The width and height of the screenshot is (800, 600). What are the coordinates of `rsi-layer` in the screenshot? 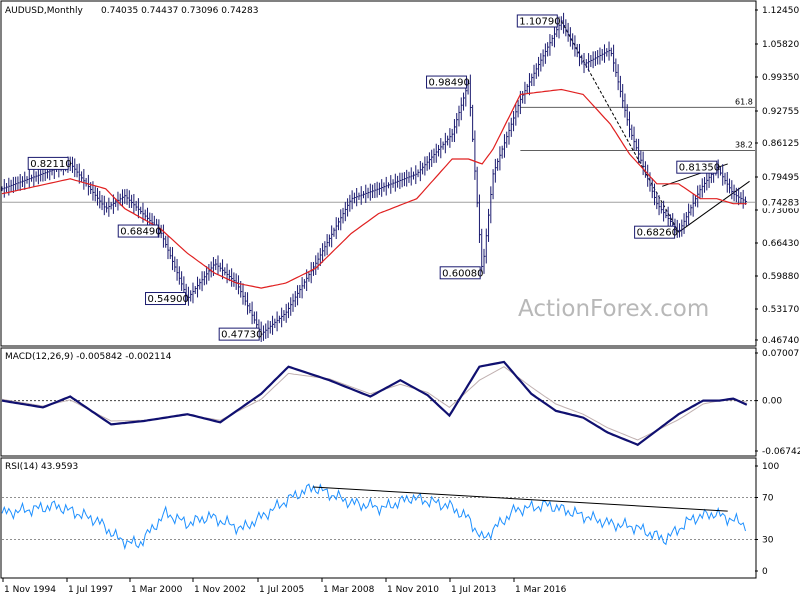 It's located at (378, 517).